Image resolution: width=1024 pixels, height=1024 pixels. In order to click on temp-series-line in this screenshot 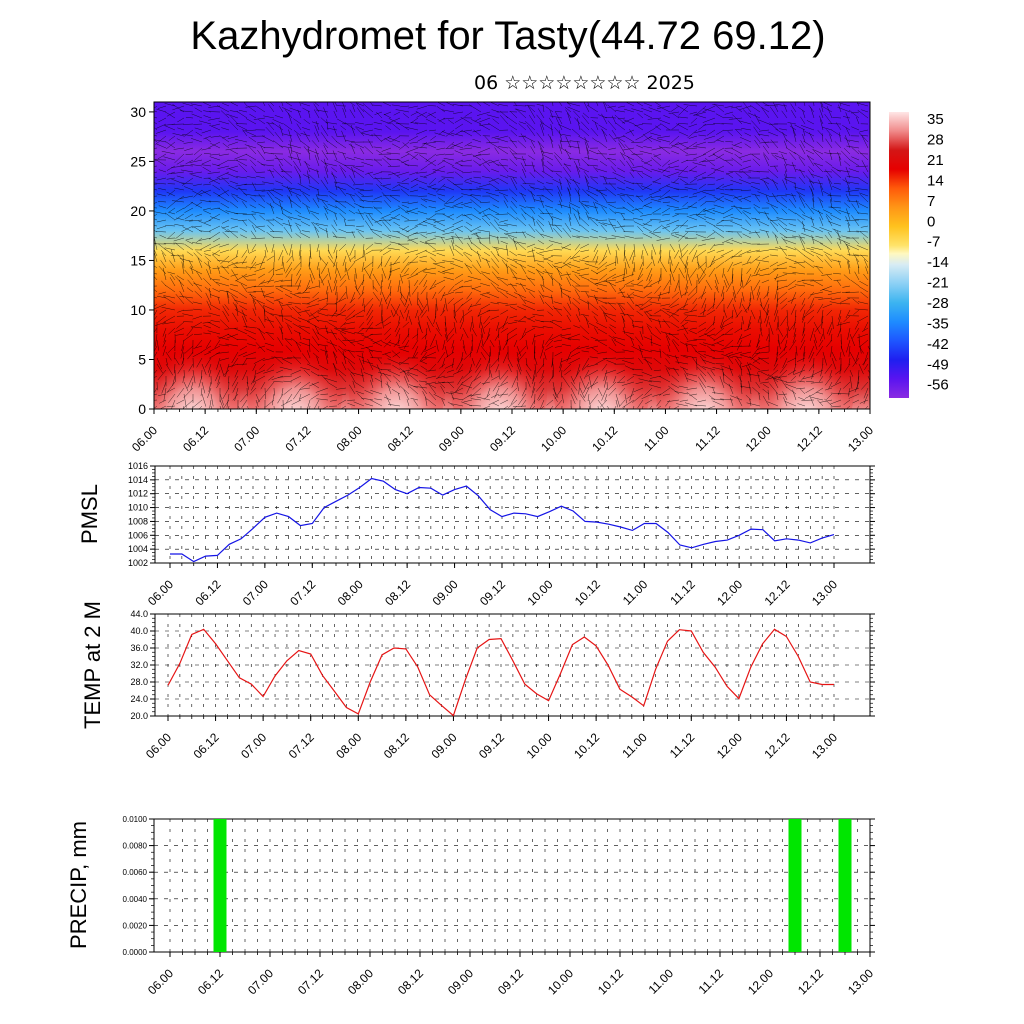, I will do `click(500, 672)`.